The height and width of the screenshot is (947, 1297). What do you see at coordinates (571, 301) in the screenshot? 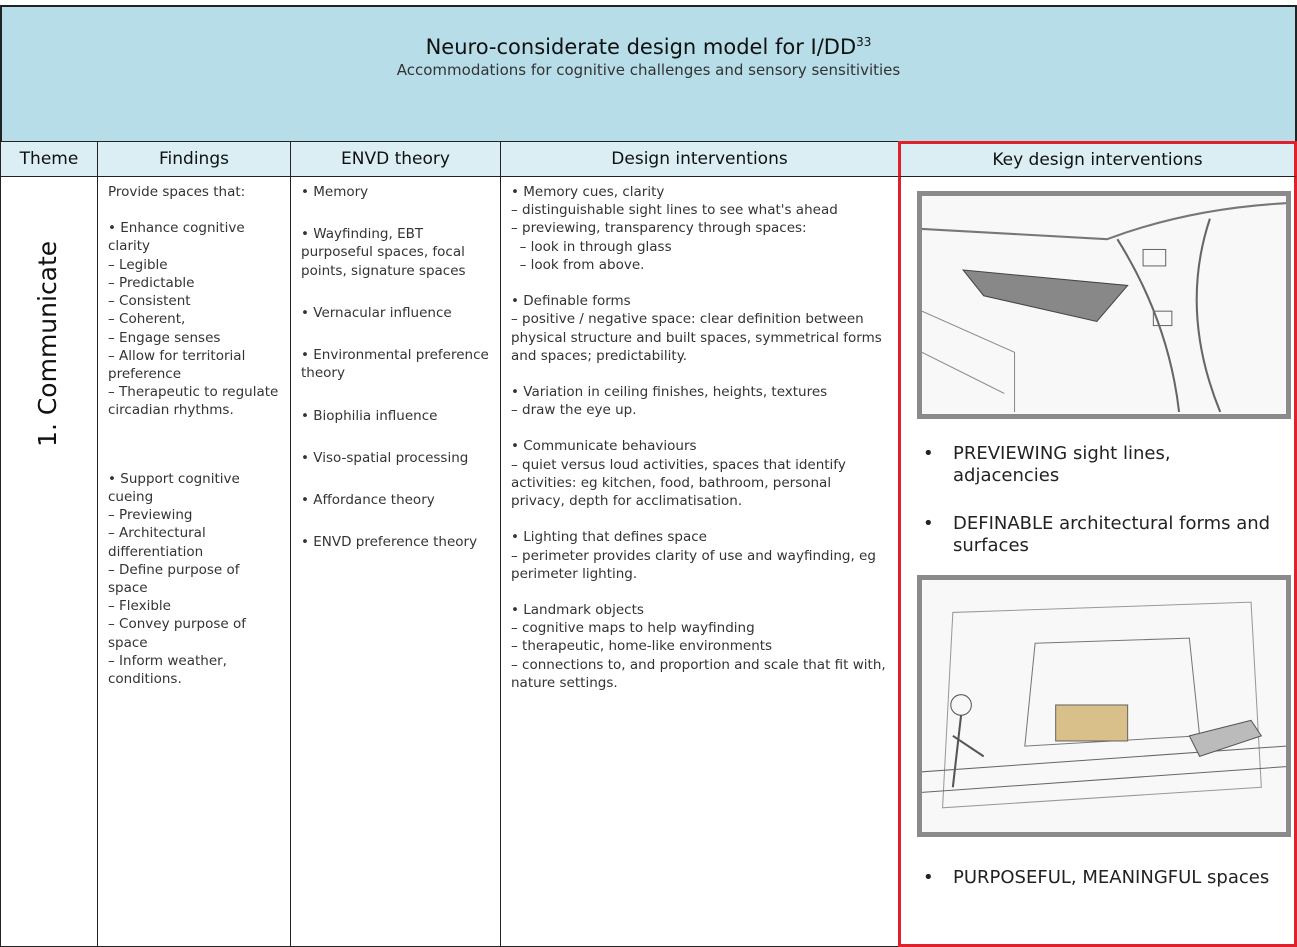
I see `text-line: • Definable forms` at bounding box center [571, 301].